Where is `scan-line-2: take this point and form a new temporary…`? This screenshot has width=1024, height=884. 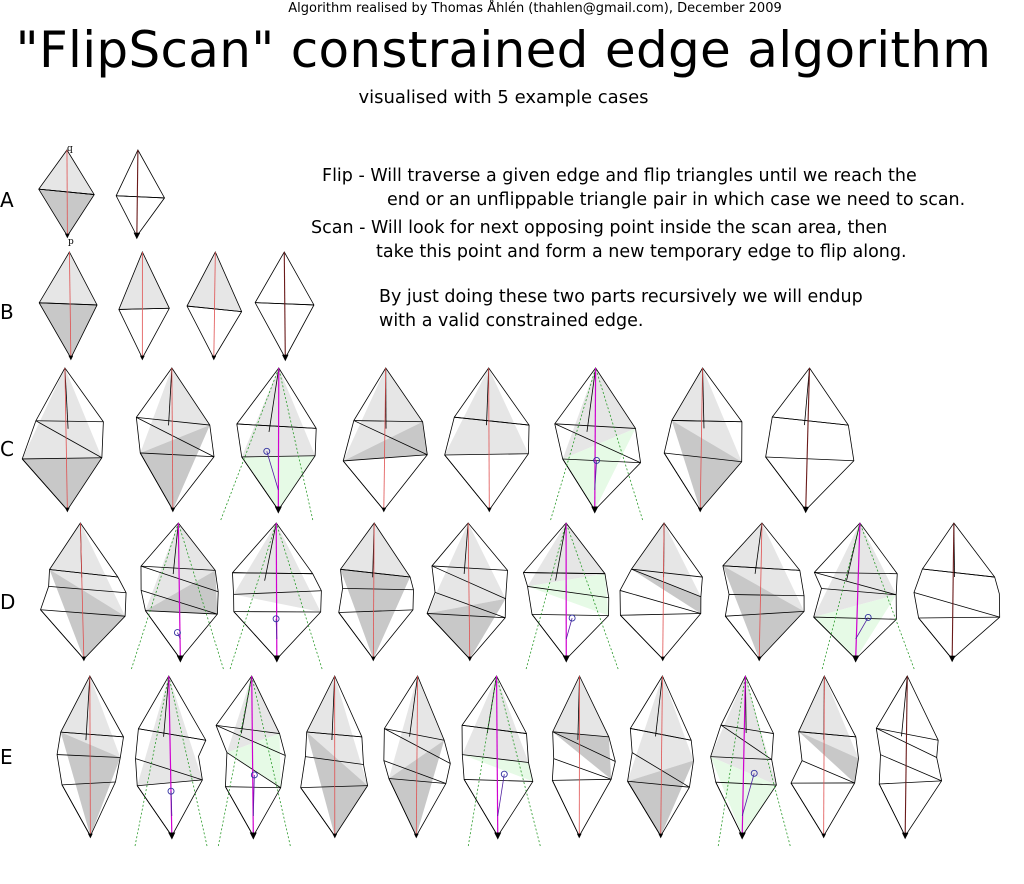 scan-line-2: take this point and form a new temporary… is located at coordinates (641, 252).